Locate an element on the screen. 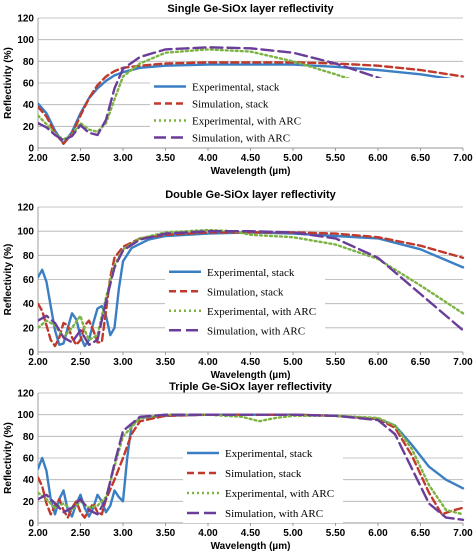  chart-title: Single Ge-SiOx layer reflectivity is located at coordinates (250, 9).